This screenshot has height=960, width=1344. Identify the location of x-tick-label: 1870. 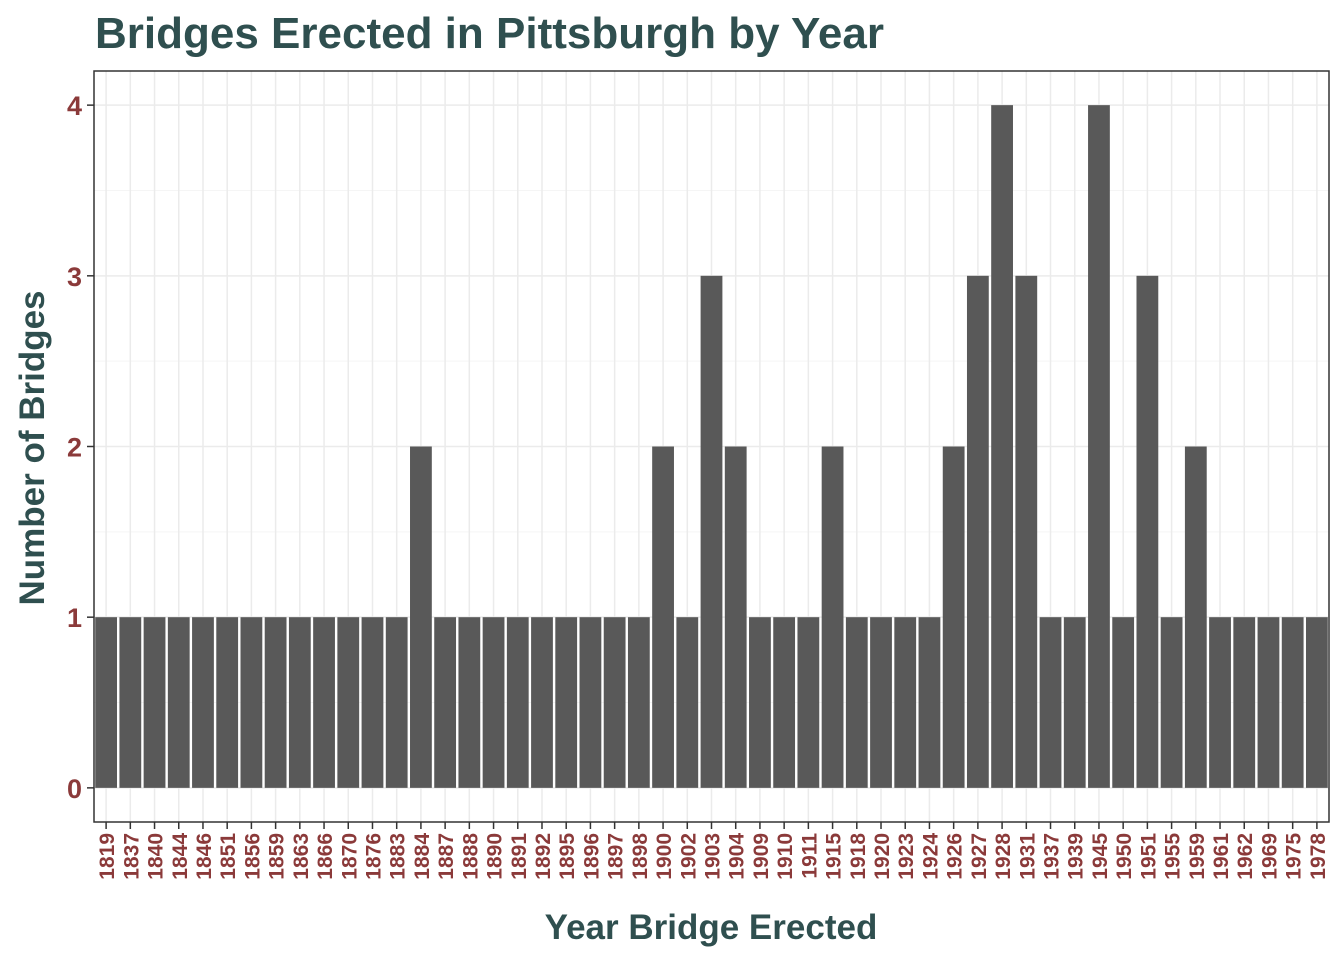
(349, 856).